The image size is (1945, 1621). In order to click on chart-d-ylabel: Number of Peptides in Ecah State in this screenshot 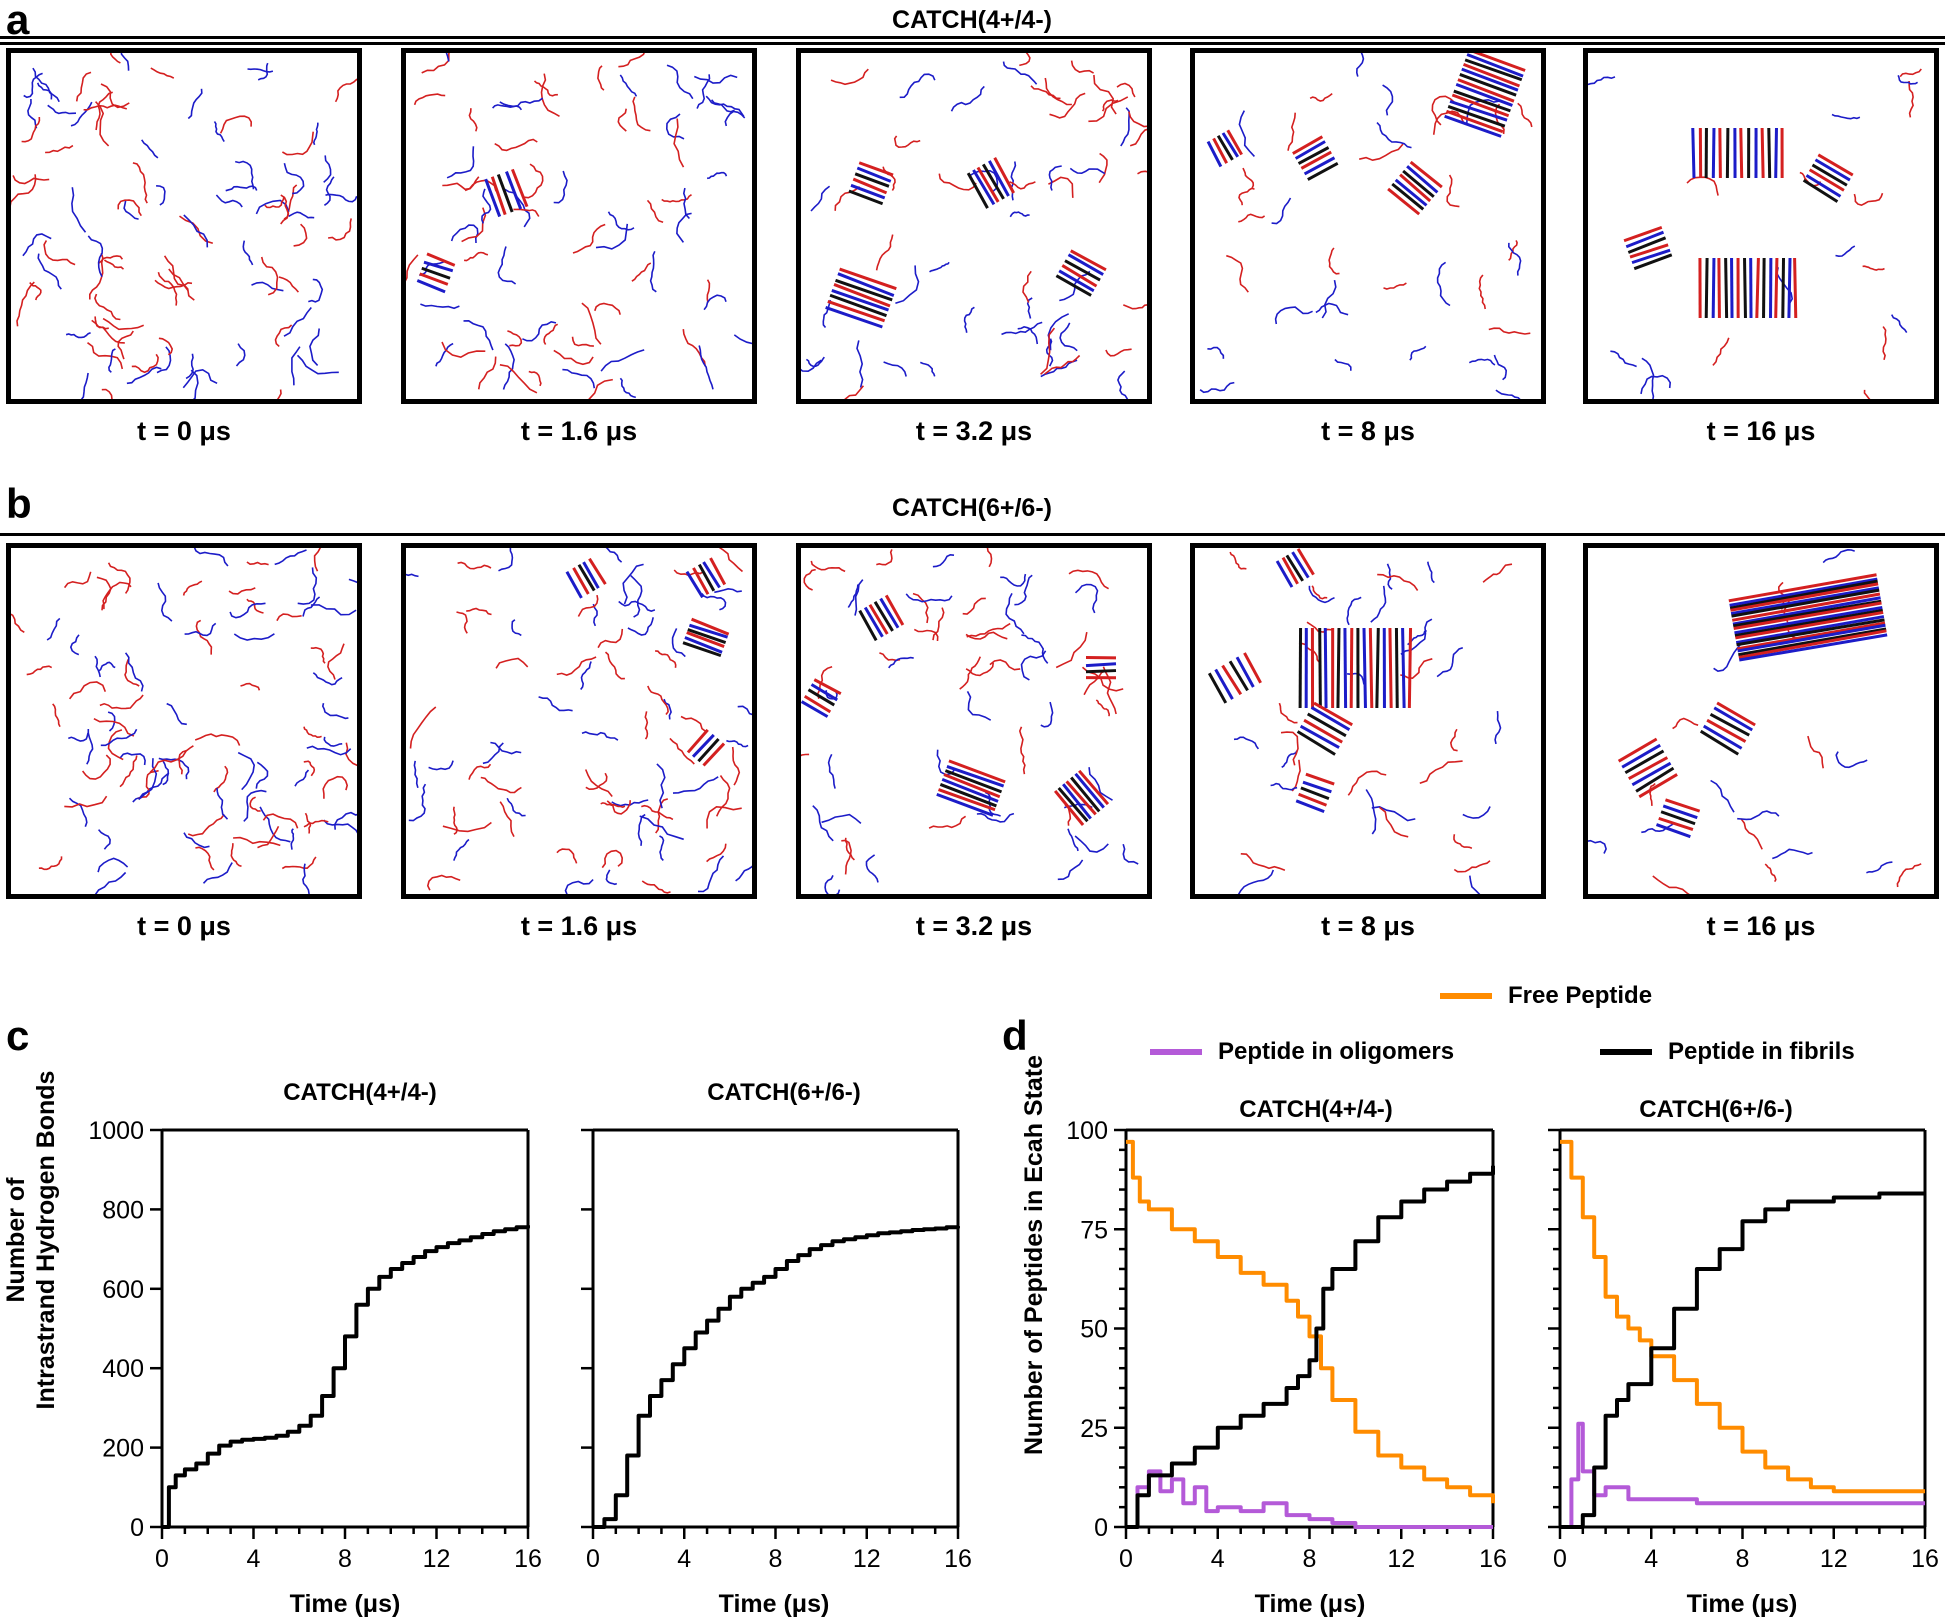, I will do `click(1034, 1255)`.